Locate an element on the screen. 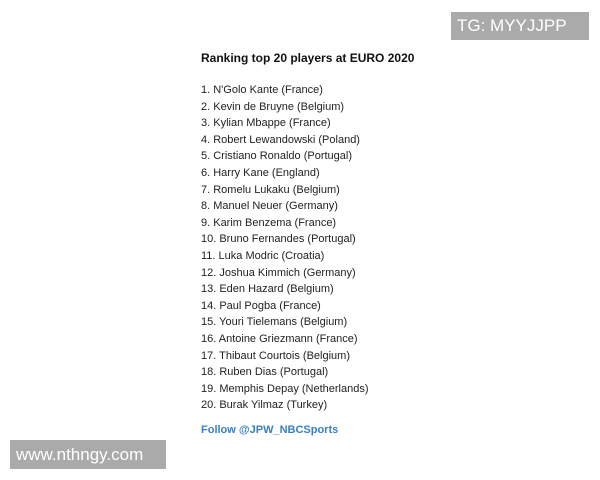 This screenshot has width=600, height=480. list-item: 11. Luka Modric (Croatia) is located at coordinates (263, 255).